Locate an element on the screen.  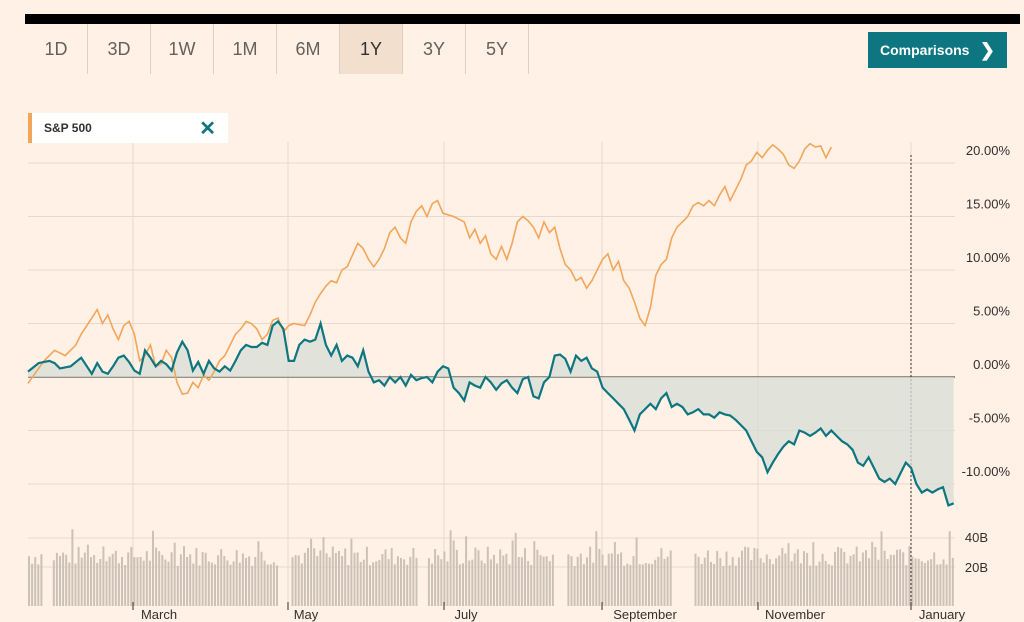
y-tick-label: 0.00% is located at coordinates (991, 364).